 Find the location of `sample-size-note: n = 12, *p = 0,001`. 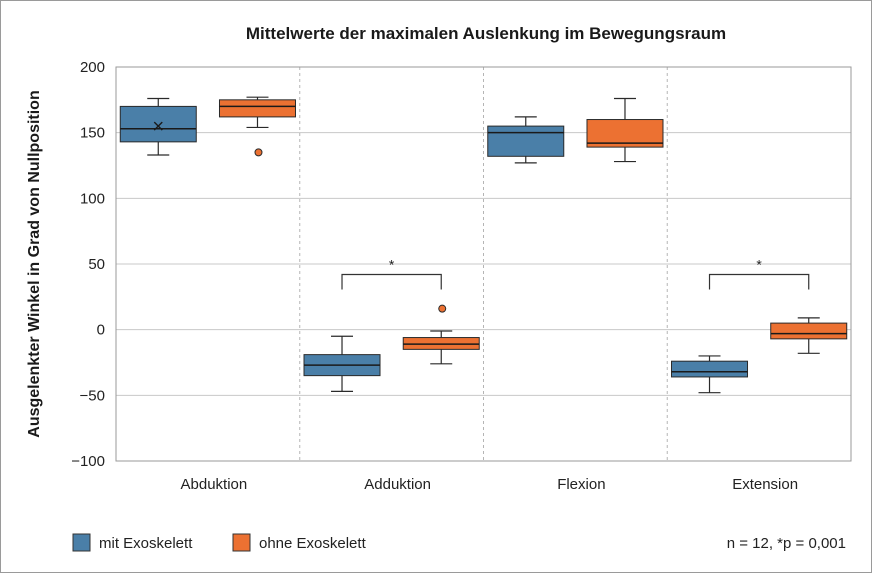

sample-size-note: n = 12, *p = 0,001 is located at coordinates (786, 543).